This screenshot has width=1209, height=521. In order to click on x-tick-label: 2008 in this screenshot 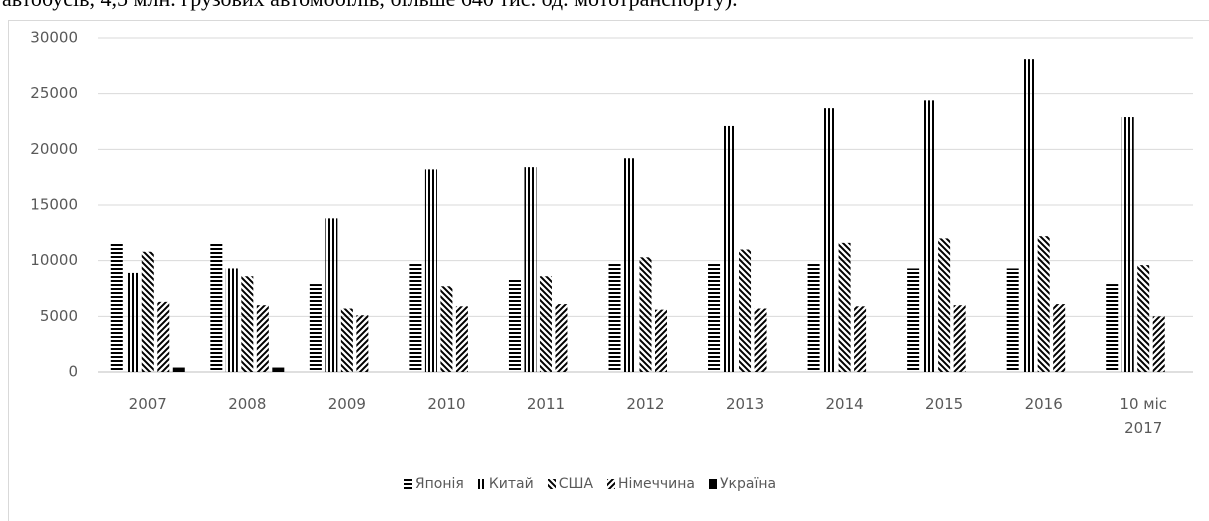, I will do `click(247, 404)`.